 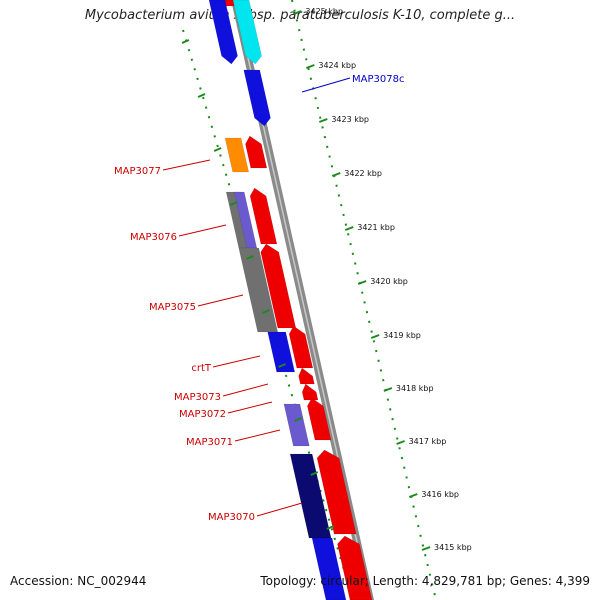 What do you see at coordinates (201, 368) in the screenshot?
I see `gene-label: crtT` at bounding box center [201, 368].